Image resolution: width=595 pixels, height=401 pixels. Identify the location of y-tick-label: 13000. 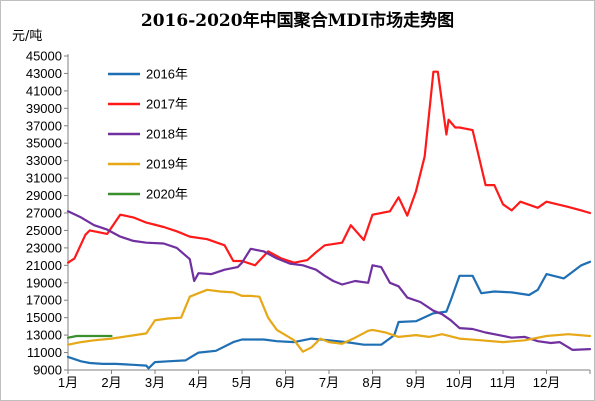
(44, 335).